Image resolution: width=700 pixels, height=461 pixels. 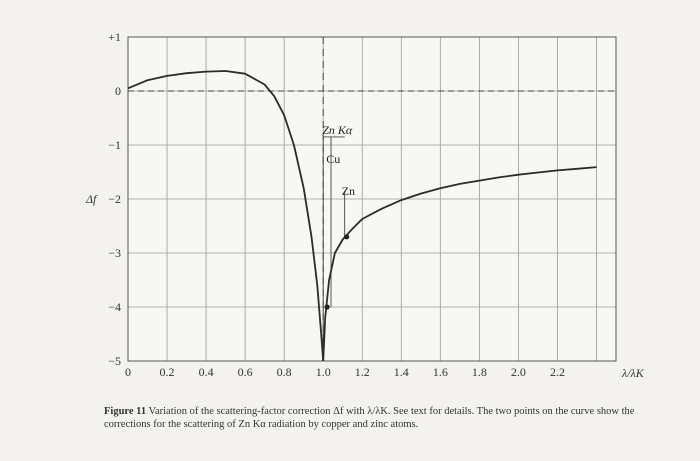 I want to click on annotation-zn-ka: Zn Kα, so click(x=337, y=130).